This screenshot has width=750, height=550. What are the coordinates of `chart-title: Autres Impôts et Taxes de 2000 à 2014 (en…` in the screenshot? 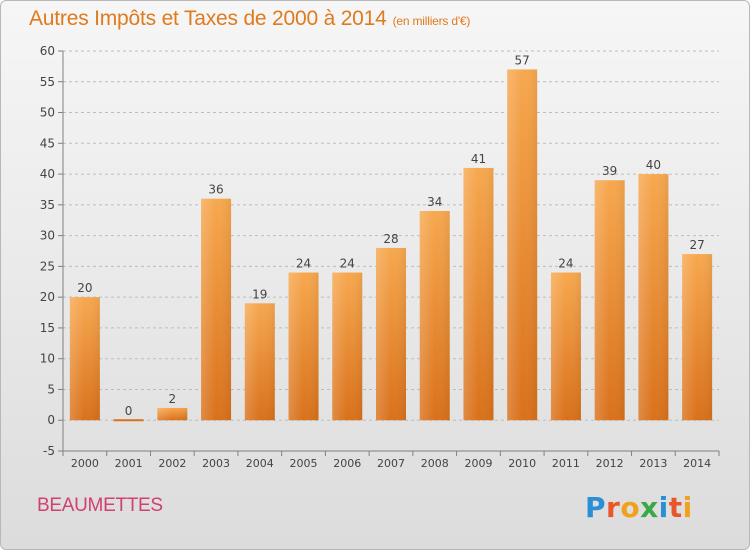 It's located at (249, 19).